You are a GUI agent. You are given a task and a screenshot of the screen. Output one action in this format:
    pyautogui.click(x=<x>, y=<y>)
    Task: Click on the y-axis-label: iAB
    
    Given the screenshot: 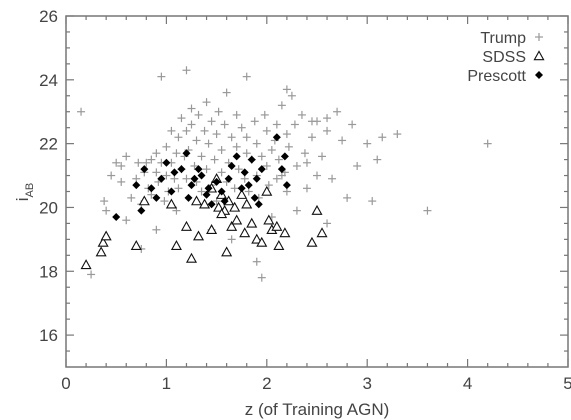 What is the action you would take?
    pyautogui.click(x=24, y=192)
    